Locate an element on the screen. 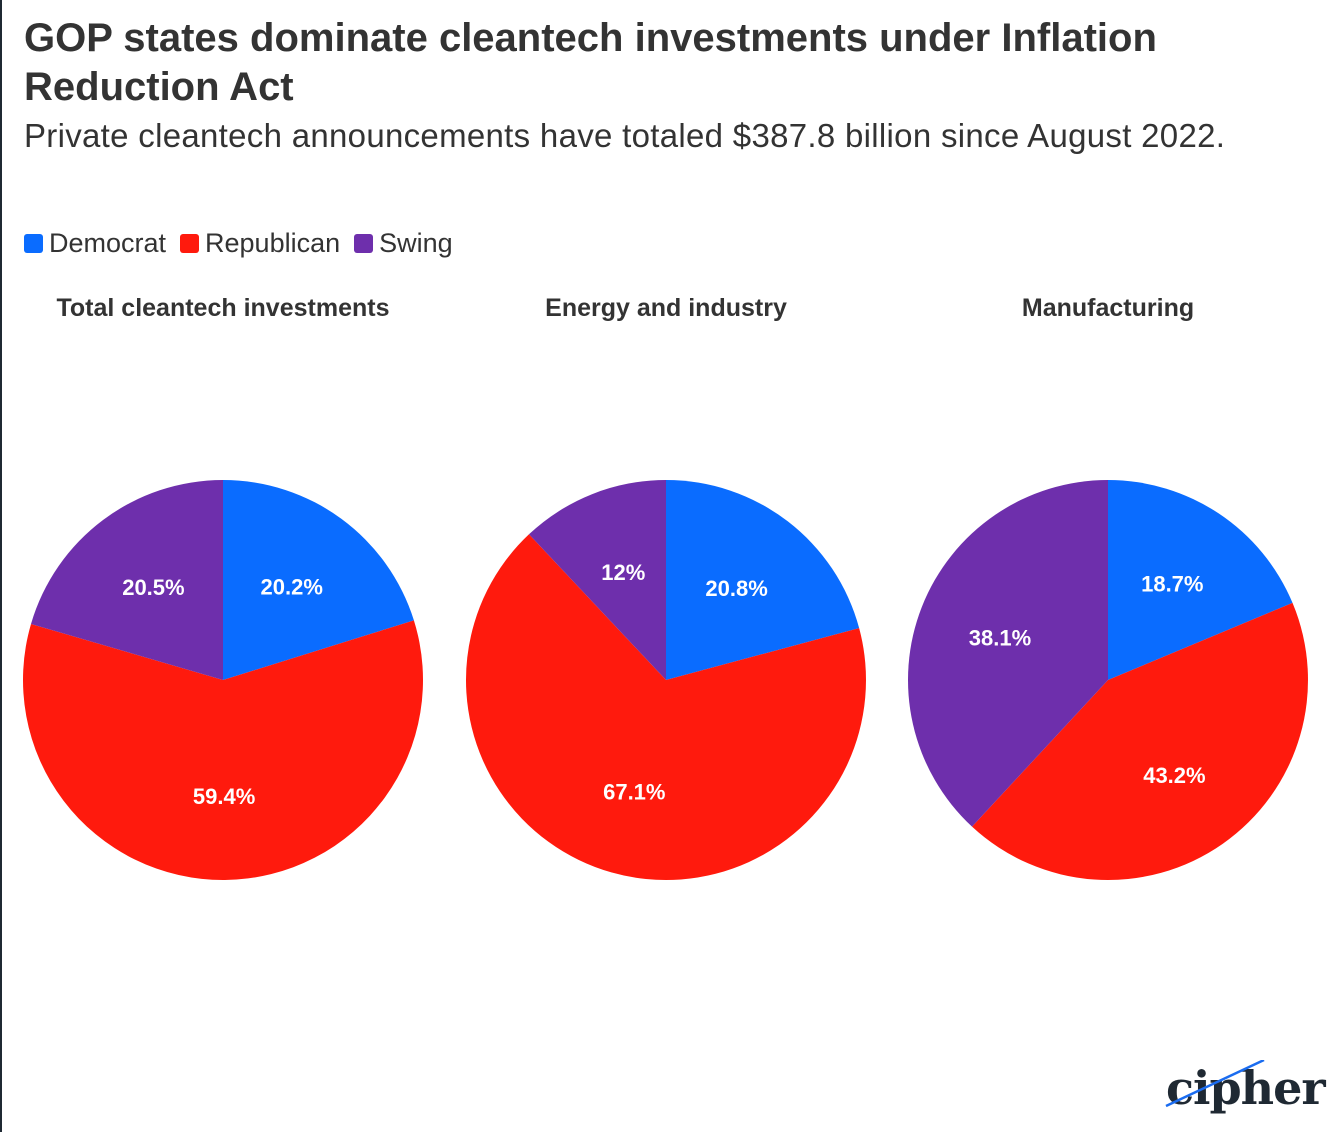  logo-slash-icon is located at coordinates (1215, 1084).